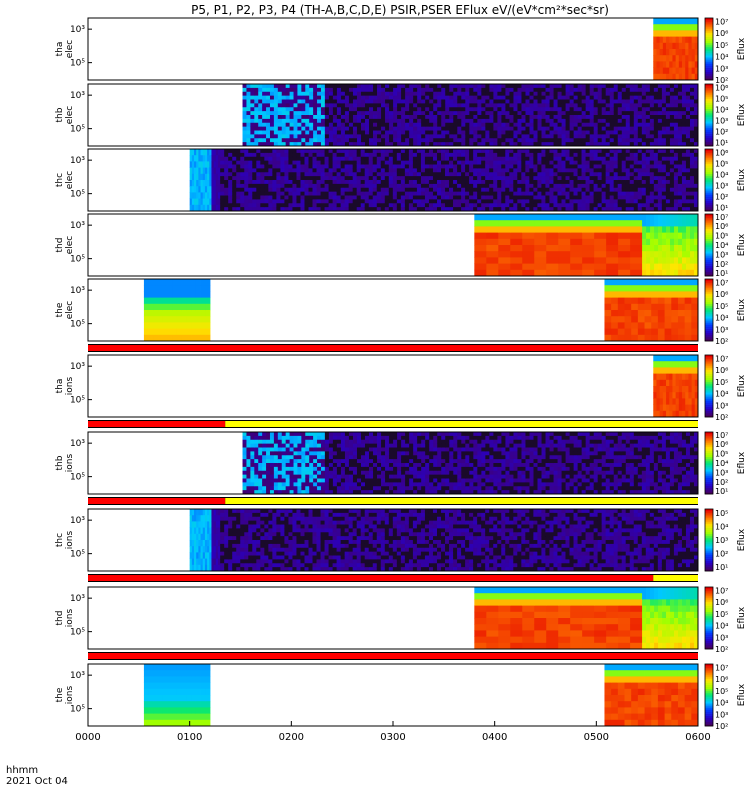  Describe the element at coordinates (721, 98) in the screenshot. I see `colorbar-tick-label: 10⁵` at that location.